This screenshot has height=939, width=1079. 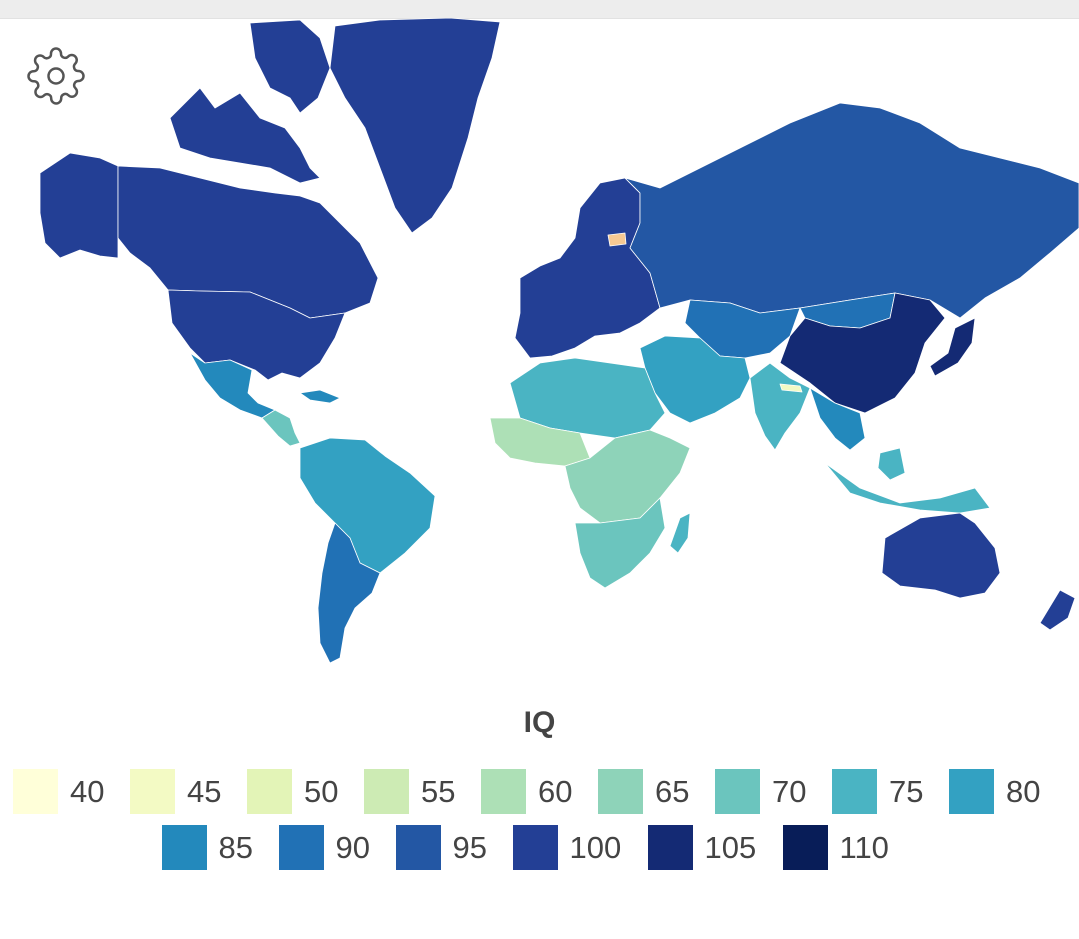 I want to click on legend-title: IQ, so click(x=539, y=722).